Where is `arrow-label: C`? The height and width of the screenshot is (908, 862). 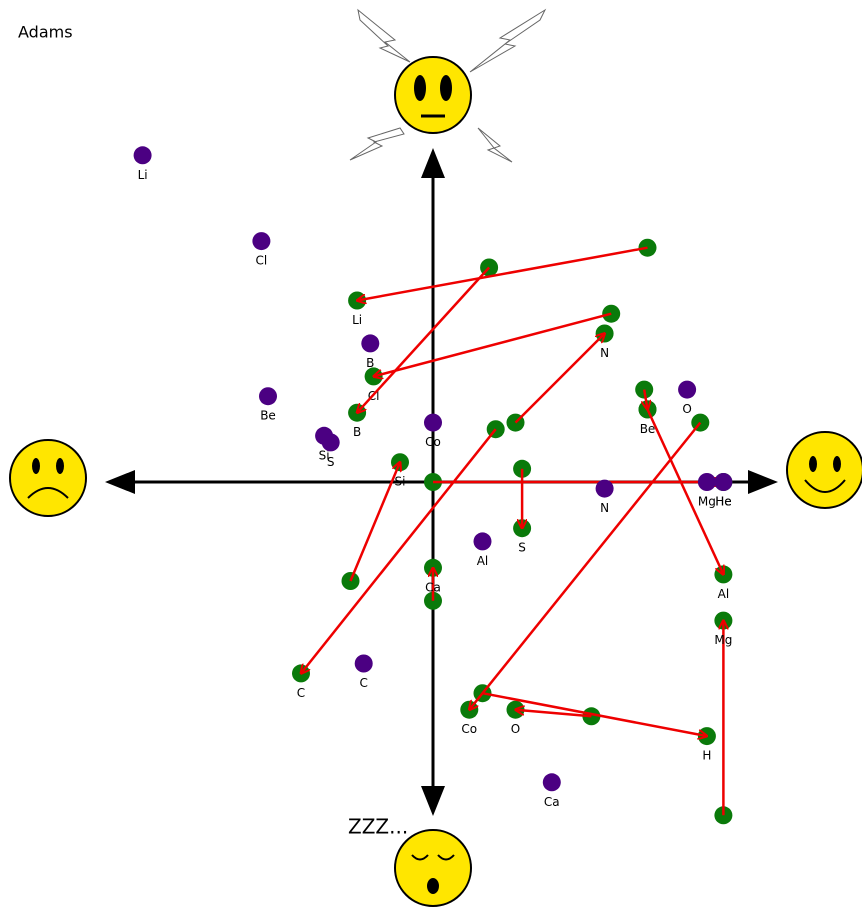 arrow-label: C is located at coordinates (301, 693).